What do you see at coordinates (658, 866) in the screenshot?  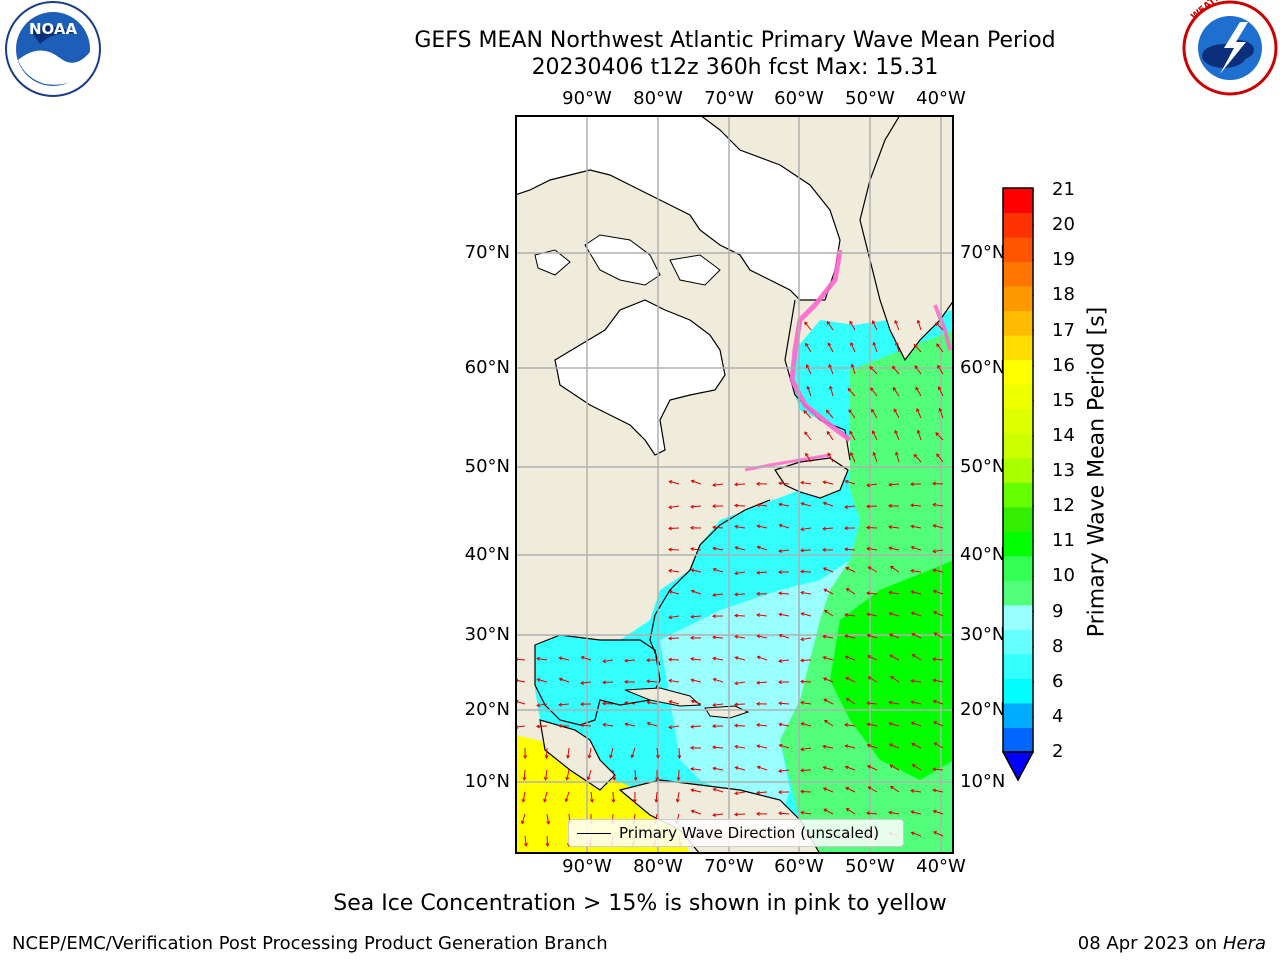 I see `lon-label-bottom: 80°W` at bounding box center [658, 866].